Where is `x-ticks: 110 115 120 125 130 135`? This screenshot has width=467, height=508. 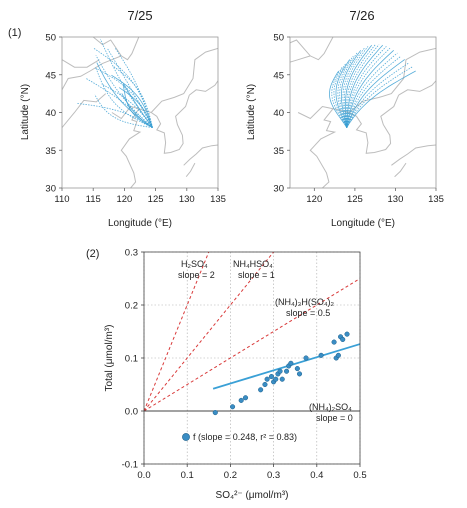
x-ticks: 110 115 120 125 130 135 is located at coordinates (140, 196).